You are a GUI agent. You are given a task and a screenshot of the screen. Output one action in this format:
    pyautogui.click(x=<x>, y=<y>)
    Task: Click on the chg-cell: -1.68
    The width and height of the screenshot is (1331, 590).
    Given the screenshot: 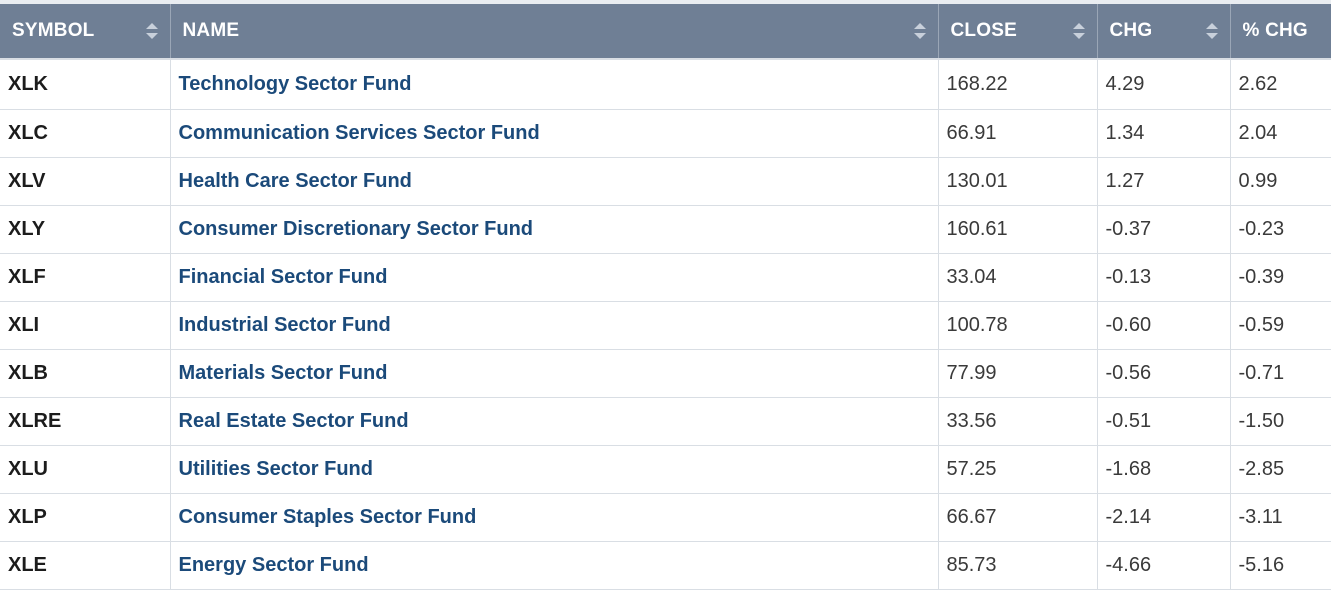 What is the action you would take?
    pyautogui.click(x=1163, y=469)
    